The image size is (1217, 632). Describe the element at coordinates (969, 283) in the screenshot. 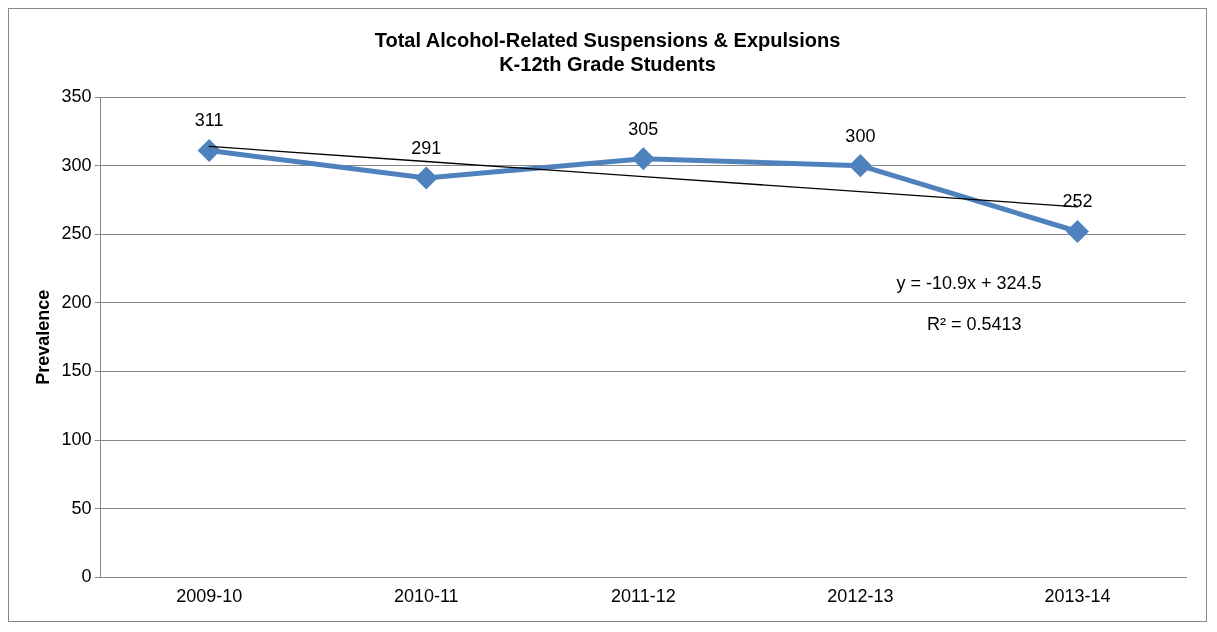

I see `annotation: y = -10.9x + 324.5` at that location.